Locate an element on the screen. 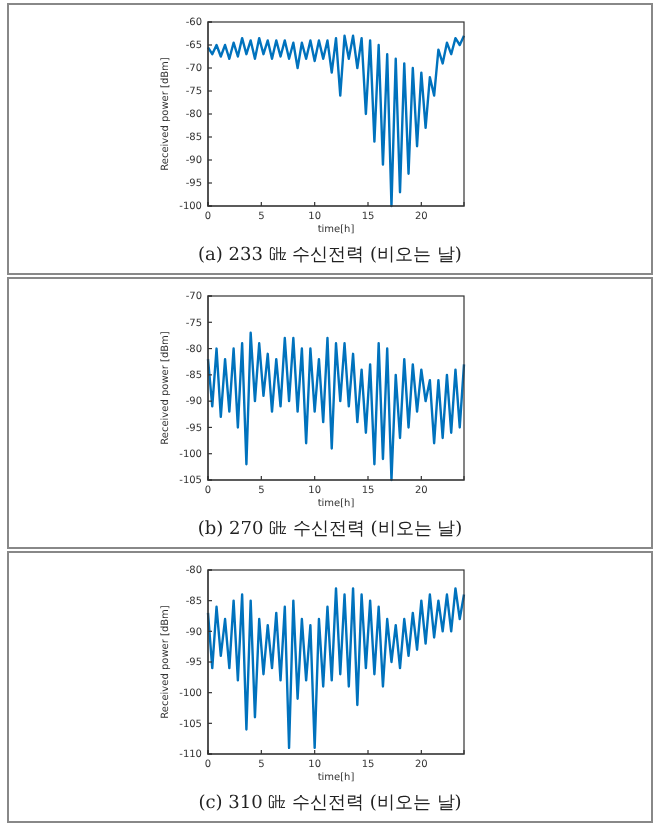 The width and height of the screenshot is (660, 830). text: (c) 310 ㎓ 수신전력 (비오는 날) is located at coordinates (330, 804).